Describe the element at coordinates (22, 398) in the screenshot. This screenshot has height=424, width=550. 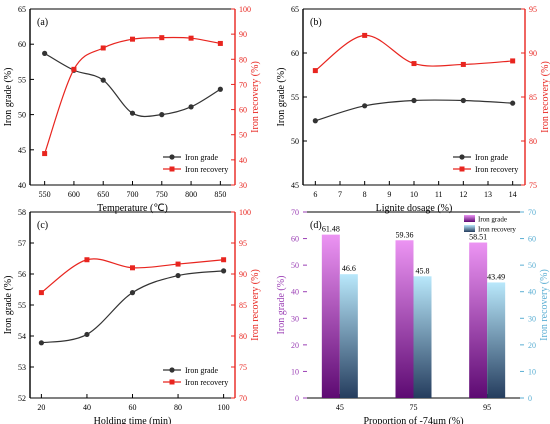
I see `left-tick-label: 52` at that location.